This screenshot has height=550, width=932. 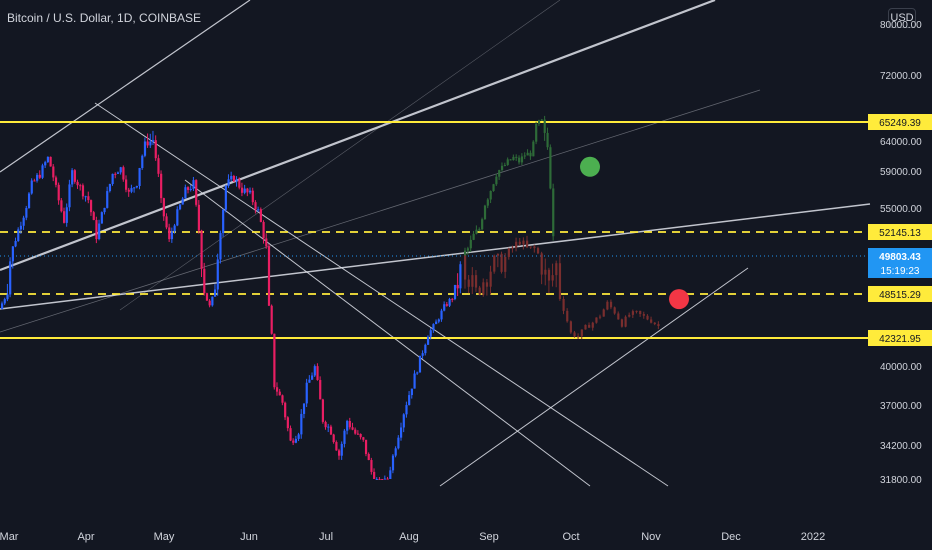 What do you see at coordinates (901, 209) in the screenshot?
I see `y-tick-label: 55000.00` at bounding box center [901, 209].